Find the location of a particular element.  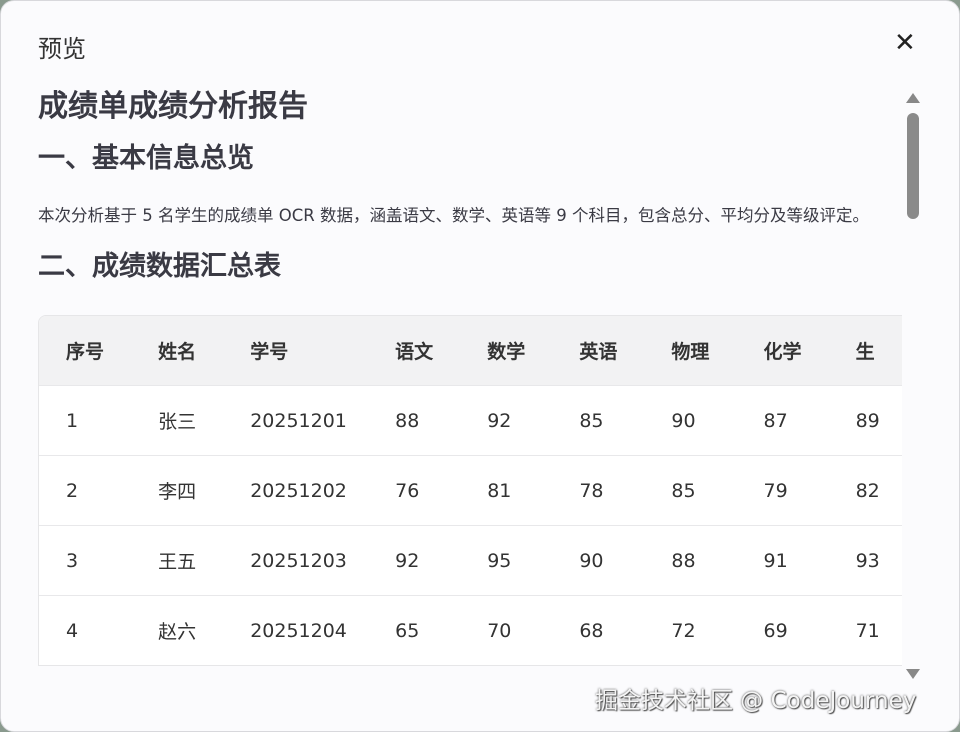

column-header: 姓名 is located at coordinates (177, 351).